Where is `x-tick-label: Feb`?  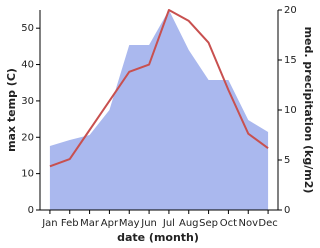
x-tick-label: Feb is located at coordinates (70, 223).